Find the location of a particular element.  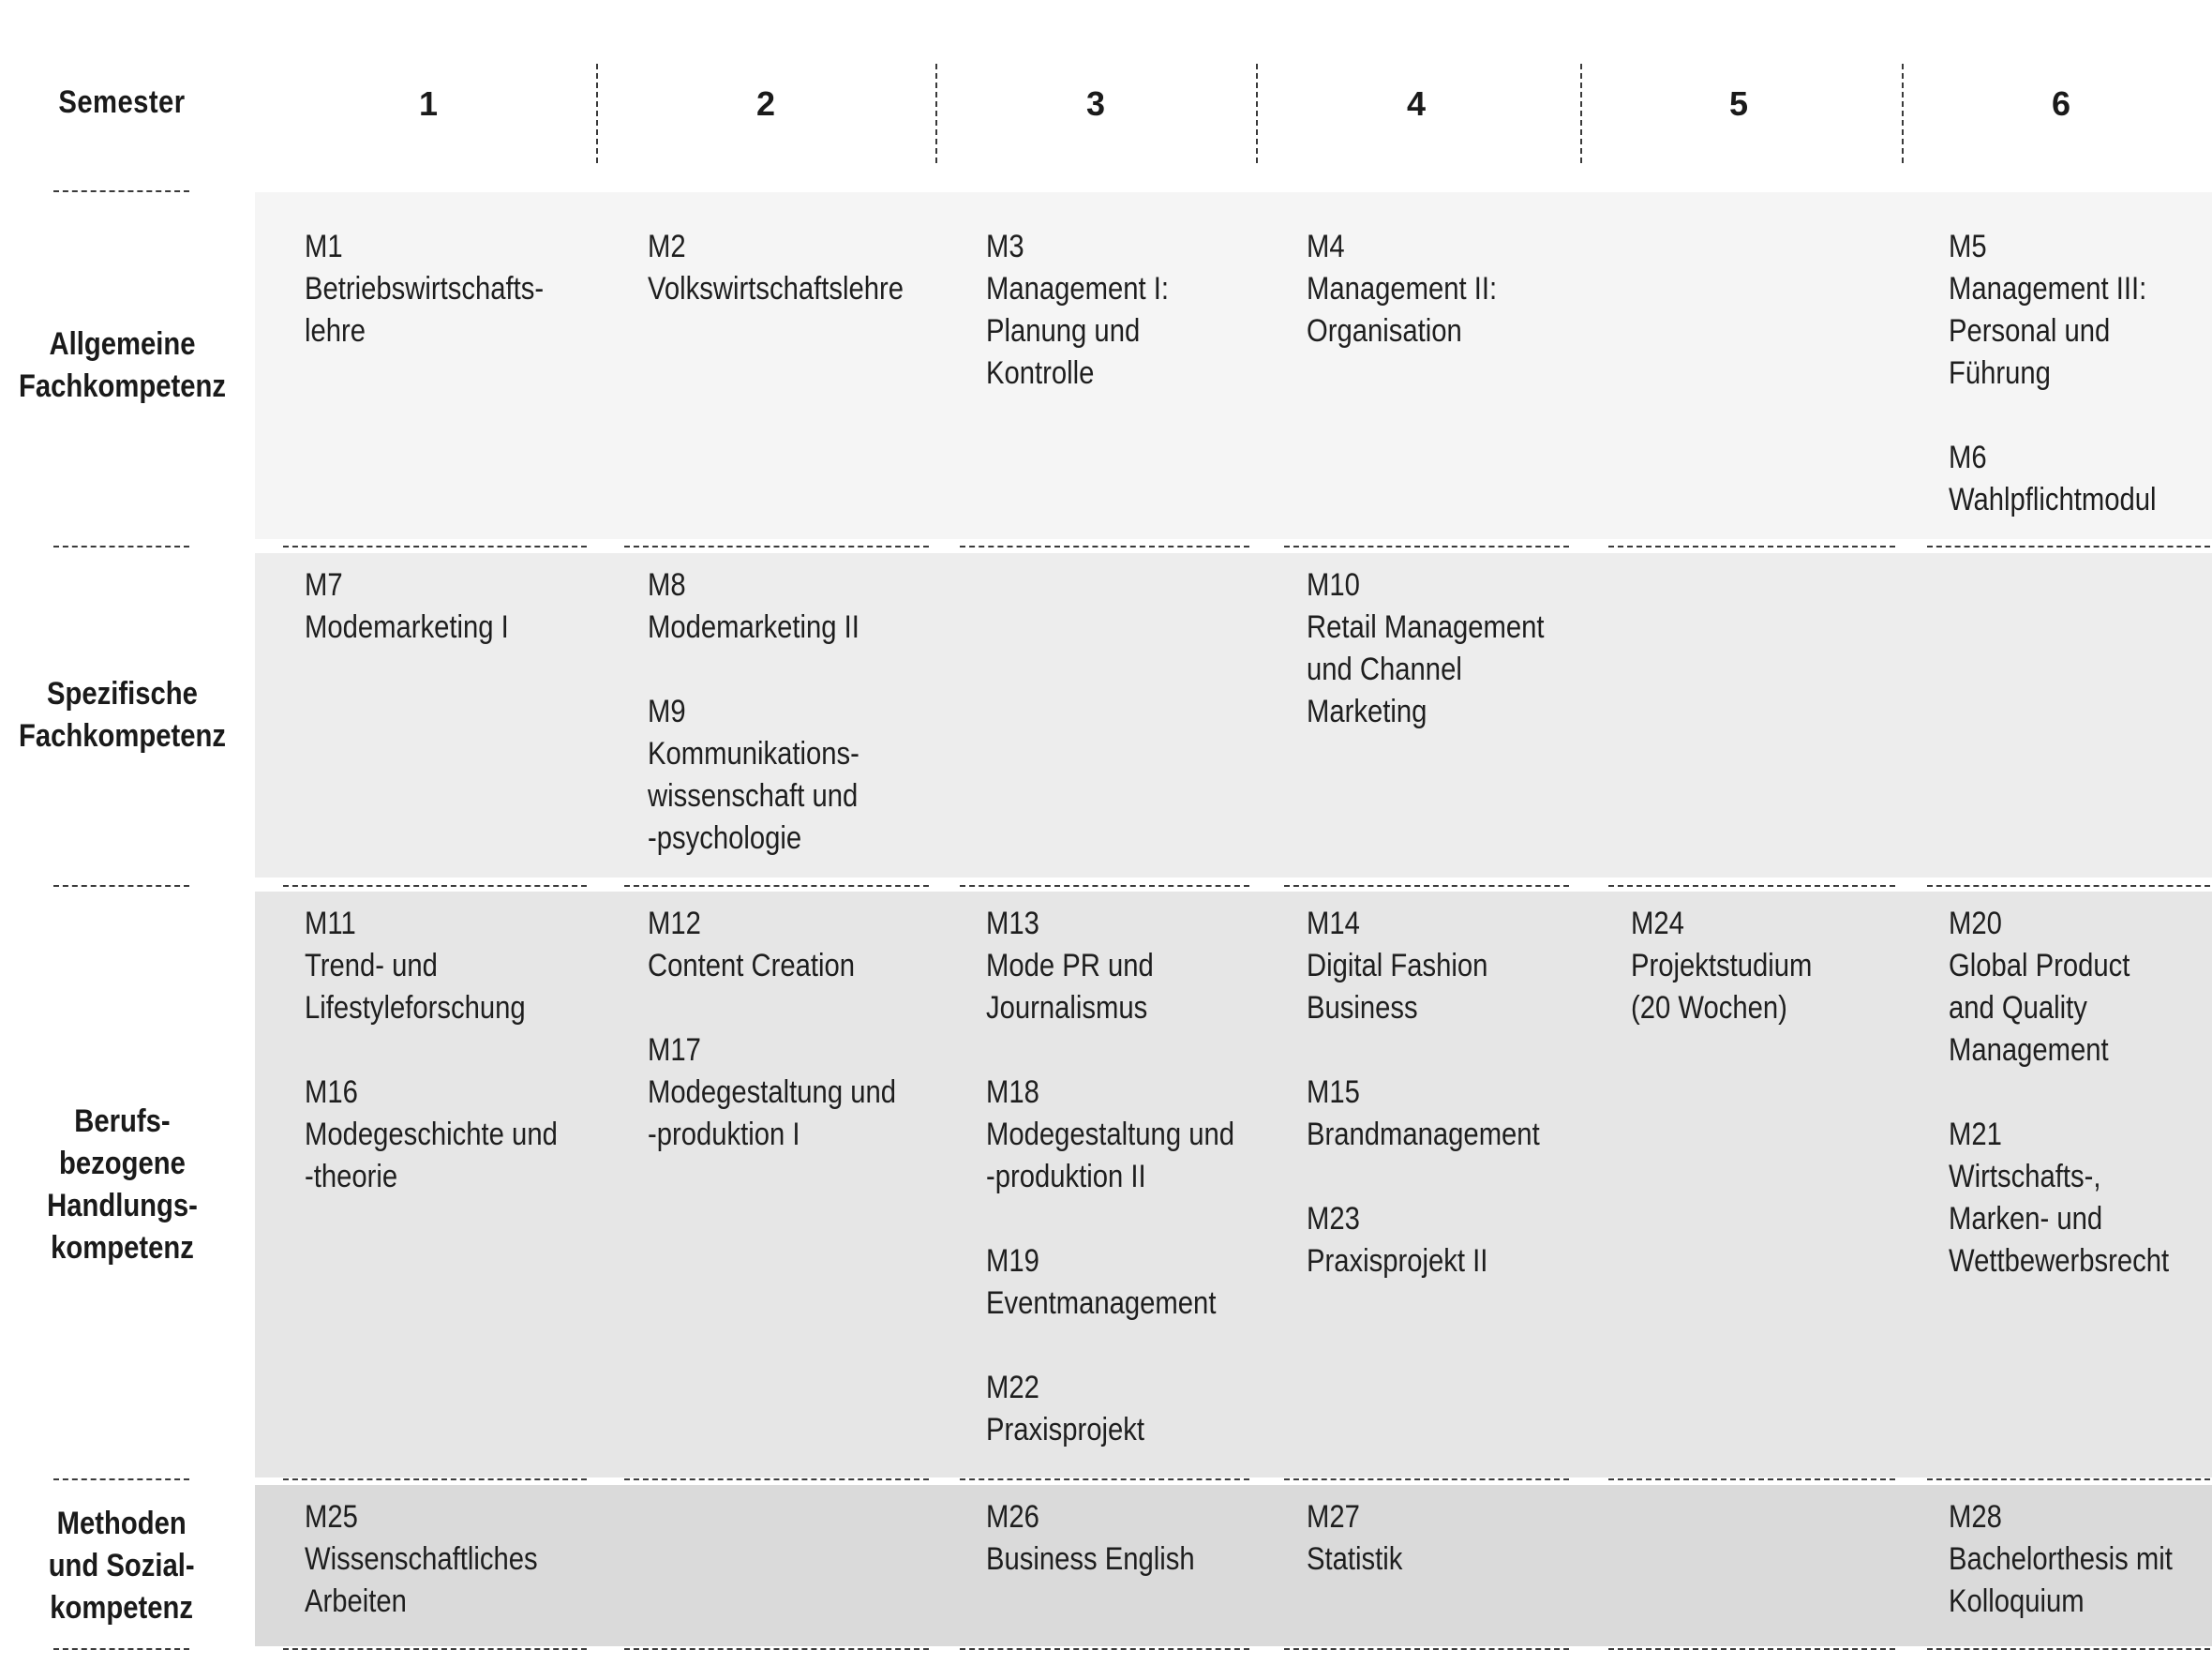

module-entry: M13 Mode PR und Journalismus is located at coordinates (1130, 966).